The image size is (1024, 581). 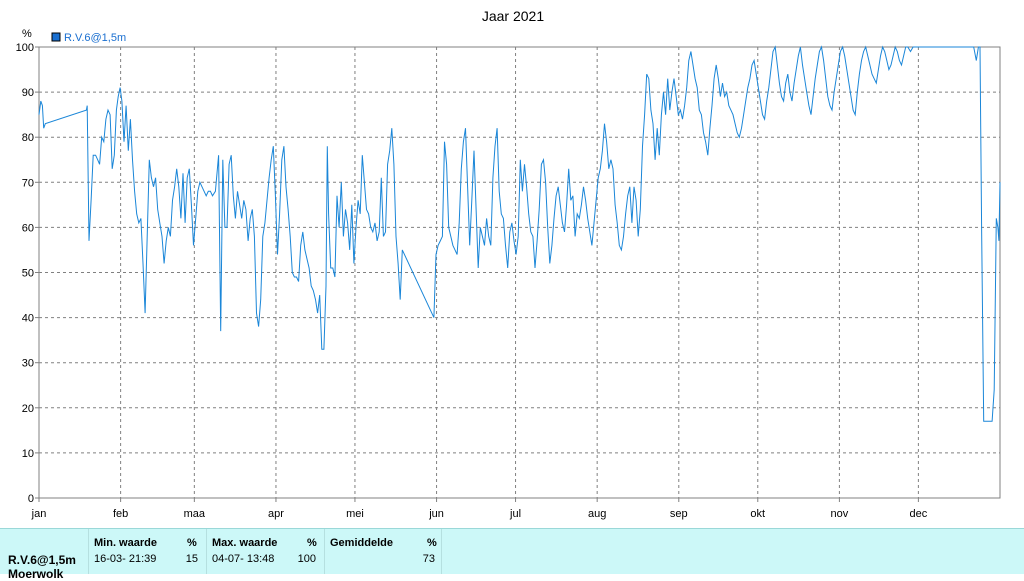 What do you see at coordinates (39, 514) in the screenshot?
I see `x-tick-label-jan: jan` at bounding box center [39, 514].